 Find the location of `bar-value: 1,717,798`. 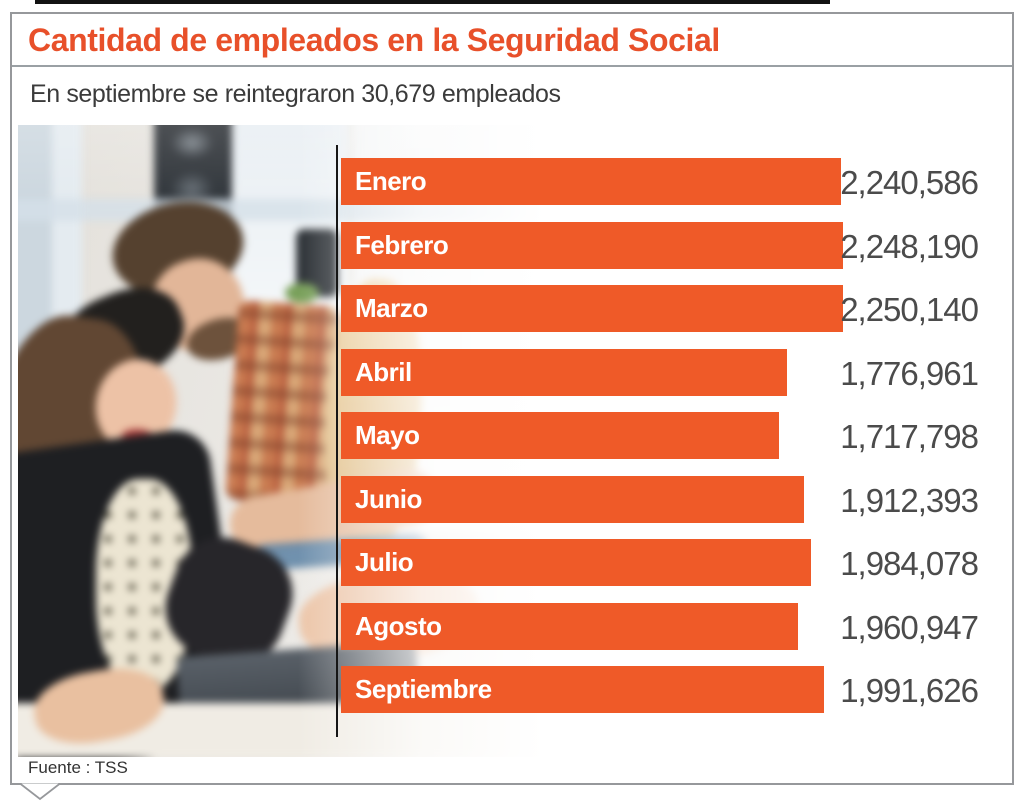

bar-value: 1,717,798 is located at coordinates (909, 436).